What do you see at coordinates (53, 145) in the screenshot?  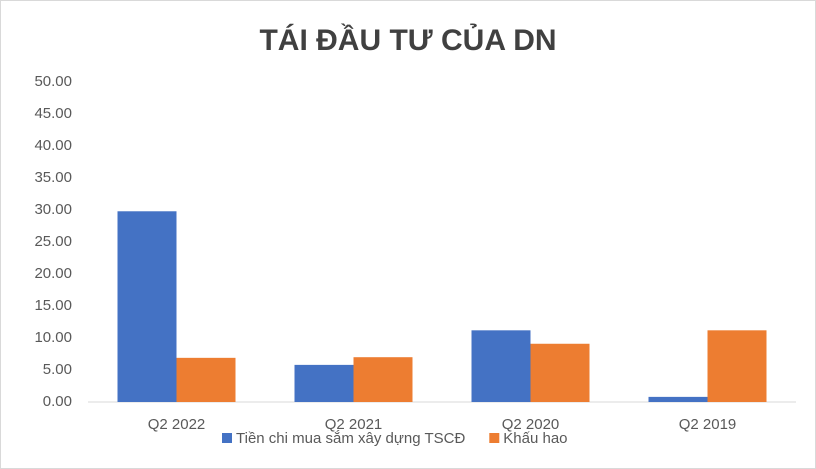 I see `y-tick-label: 40.00` at bounding box center [53, 145].